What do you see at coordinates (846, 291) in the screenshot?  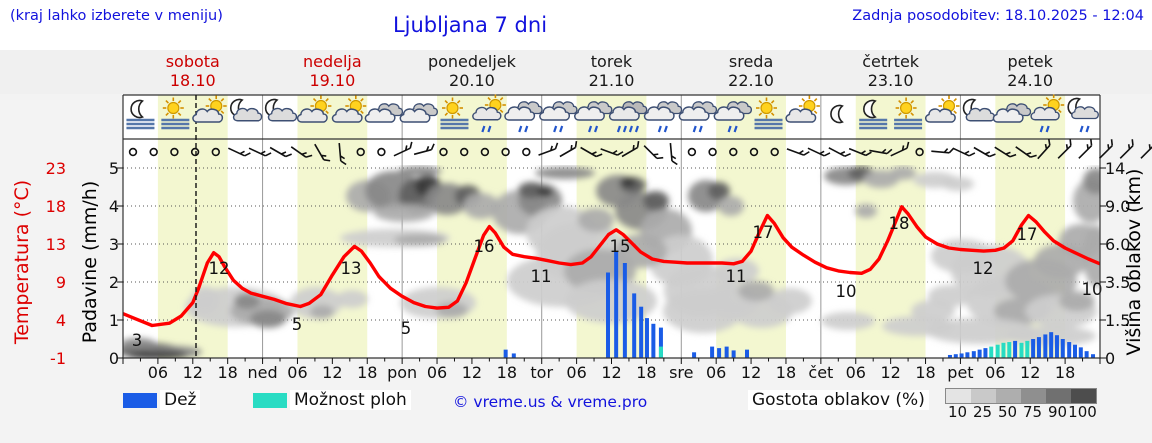 I see `svg-text: 10` at bounding box center [846, 291].